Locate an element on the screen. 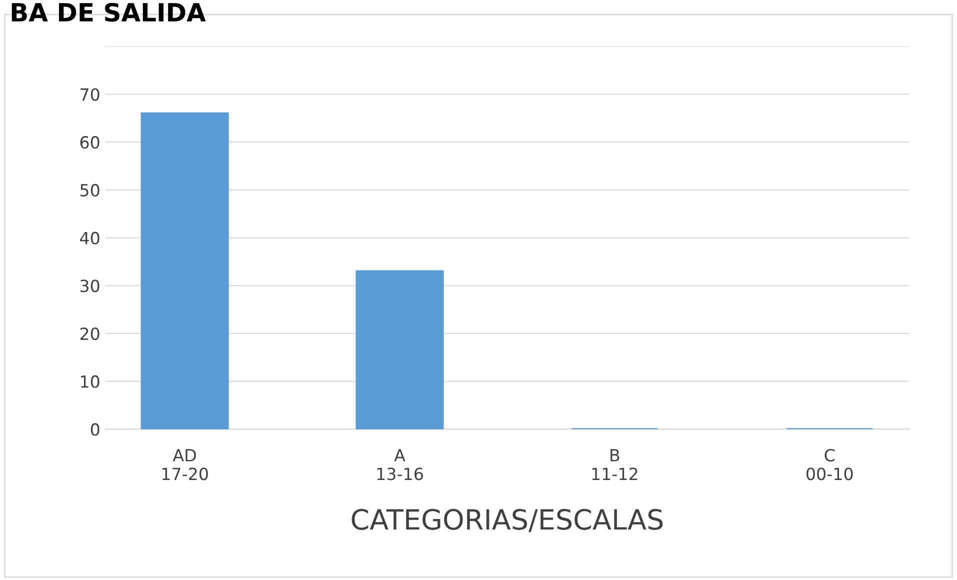  x-tick-label: AD 17-20 is located at coordinates (185, 464).